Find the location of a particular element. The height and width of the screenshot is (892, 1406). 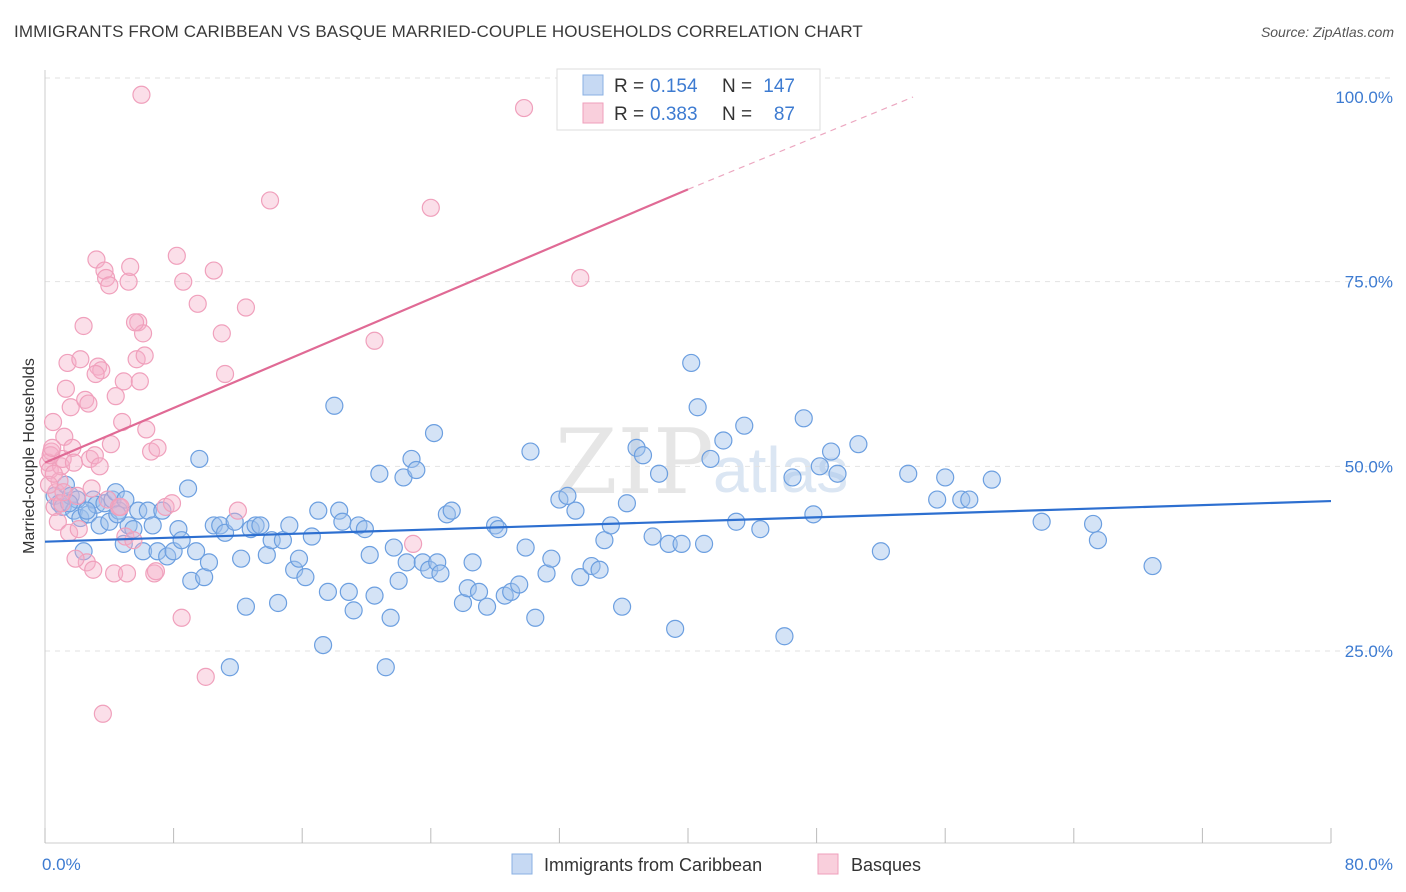

bottom-legend-swatch-caribbean is located at coordinates (522, 864).